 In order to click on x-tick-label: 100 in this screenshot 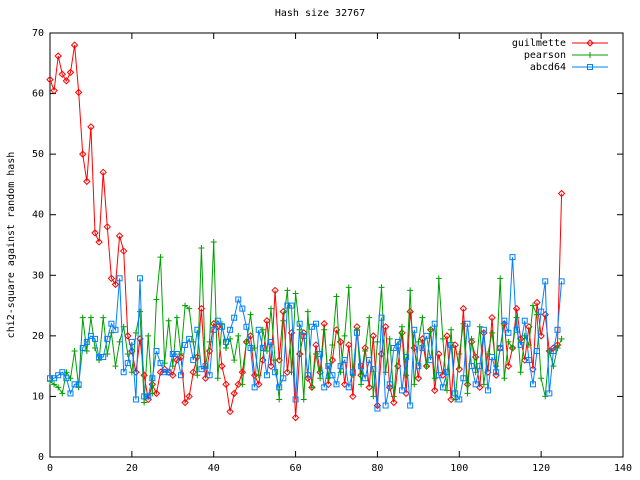, I will do `click(459, 468)`.